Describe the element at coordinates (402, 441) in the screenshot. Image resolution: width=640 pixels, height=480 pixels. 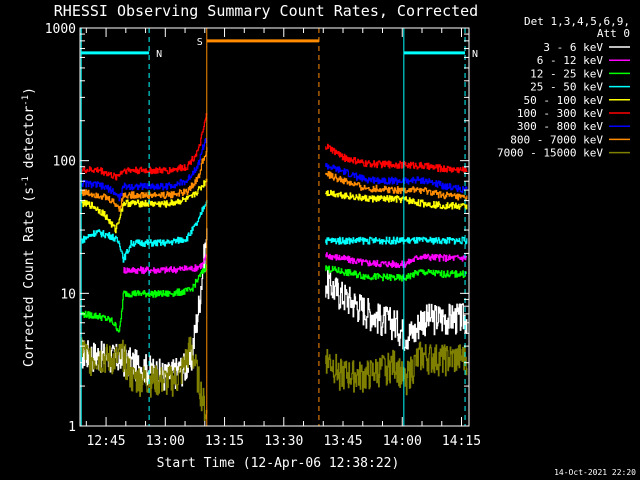
I see `x-tick-label: 14:00` at that location.